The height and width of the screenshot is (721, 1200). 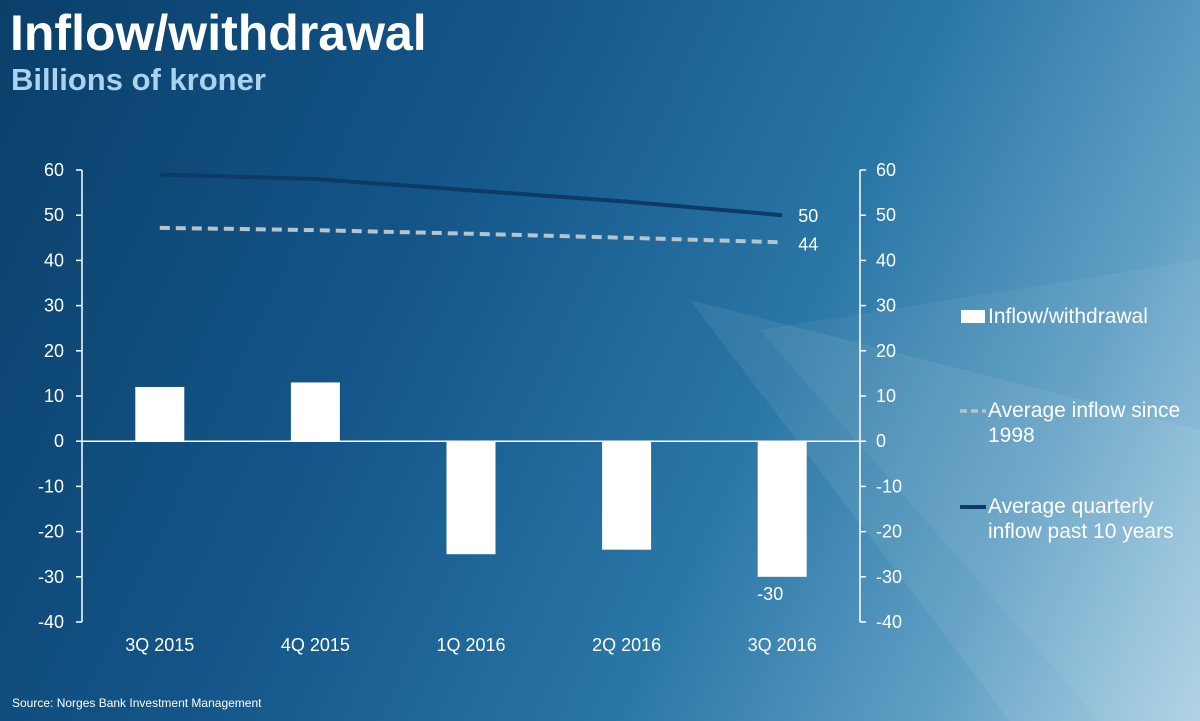 What do you see at coordinates (54, 351) in the screenshot?
I see `y-tick-label-left: 20` at bounding box center [54, 351].